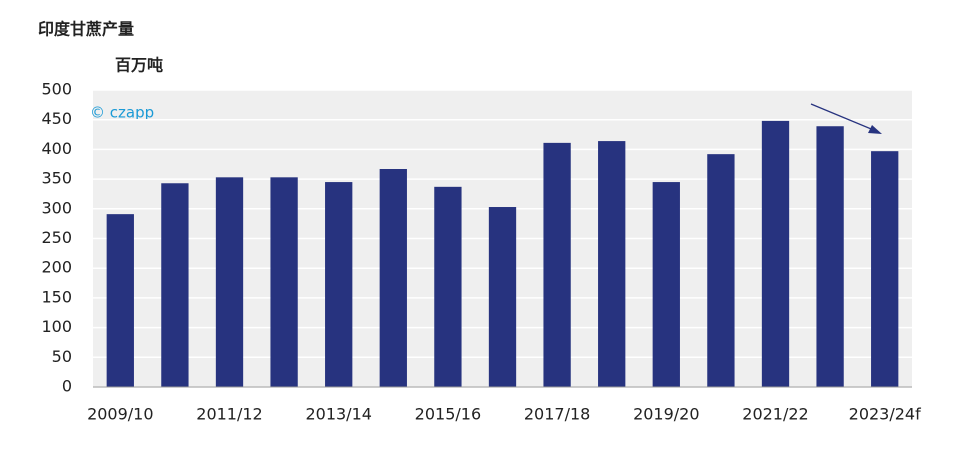 The width and height of the screenshot is (962, 456). Describe the element at coordinates (448, 414) in the screenshot. I see `x-tick-label: 2015/16` at that location.